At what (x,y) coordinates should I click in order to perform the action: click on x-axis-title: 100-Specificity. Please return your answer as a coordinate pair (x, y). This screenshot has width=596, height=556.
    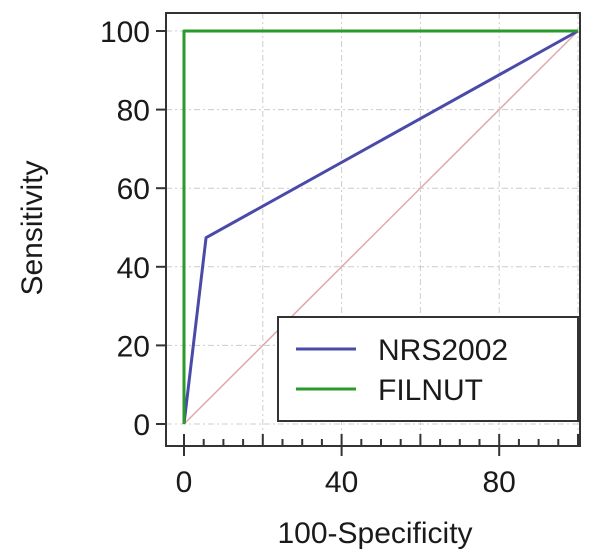
    Looking at the image, I should click on (374, 533).